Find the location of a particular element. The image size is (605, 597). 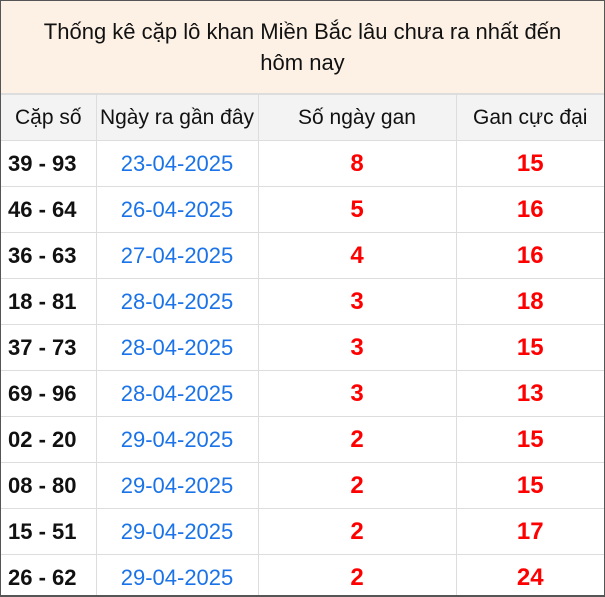

table-row: 02 - 20 29-04-2025 2 15 is located at coordinates (302, 439).